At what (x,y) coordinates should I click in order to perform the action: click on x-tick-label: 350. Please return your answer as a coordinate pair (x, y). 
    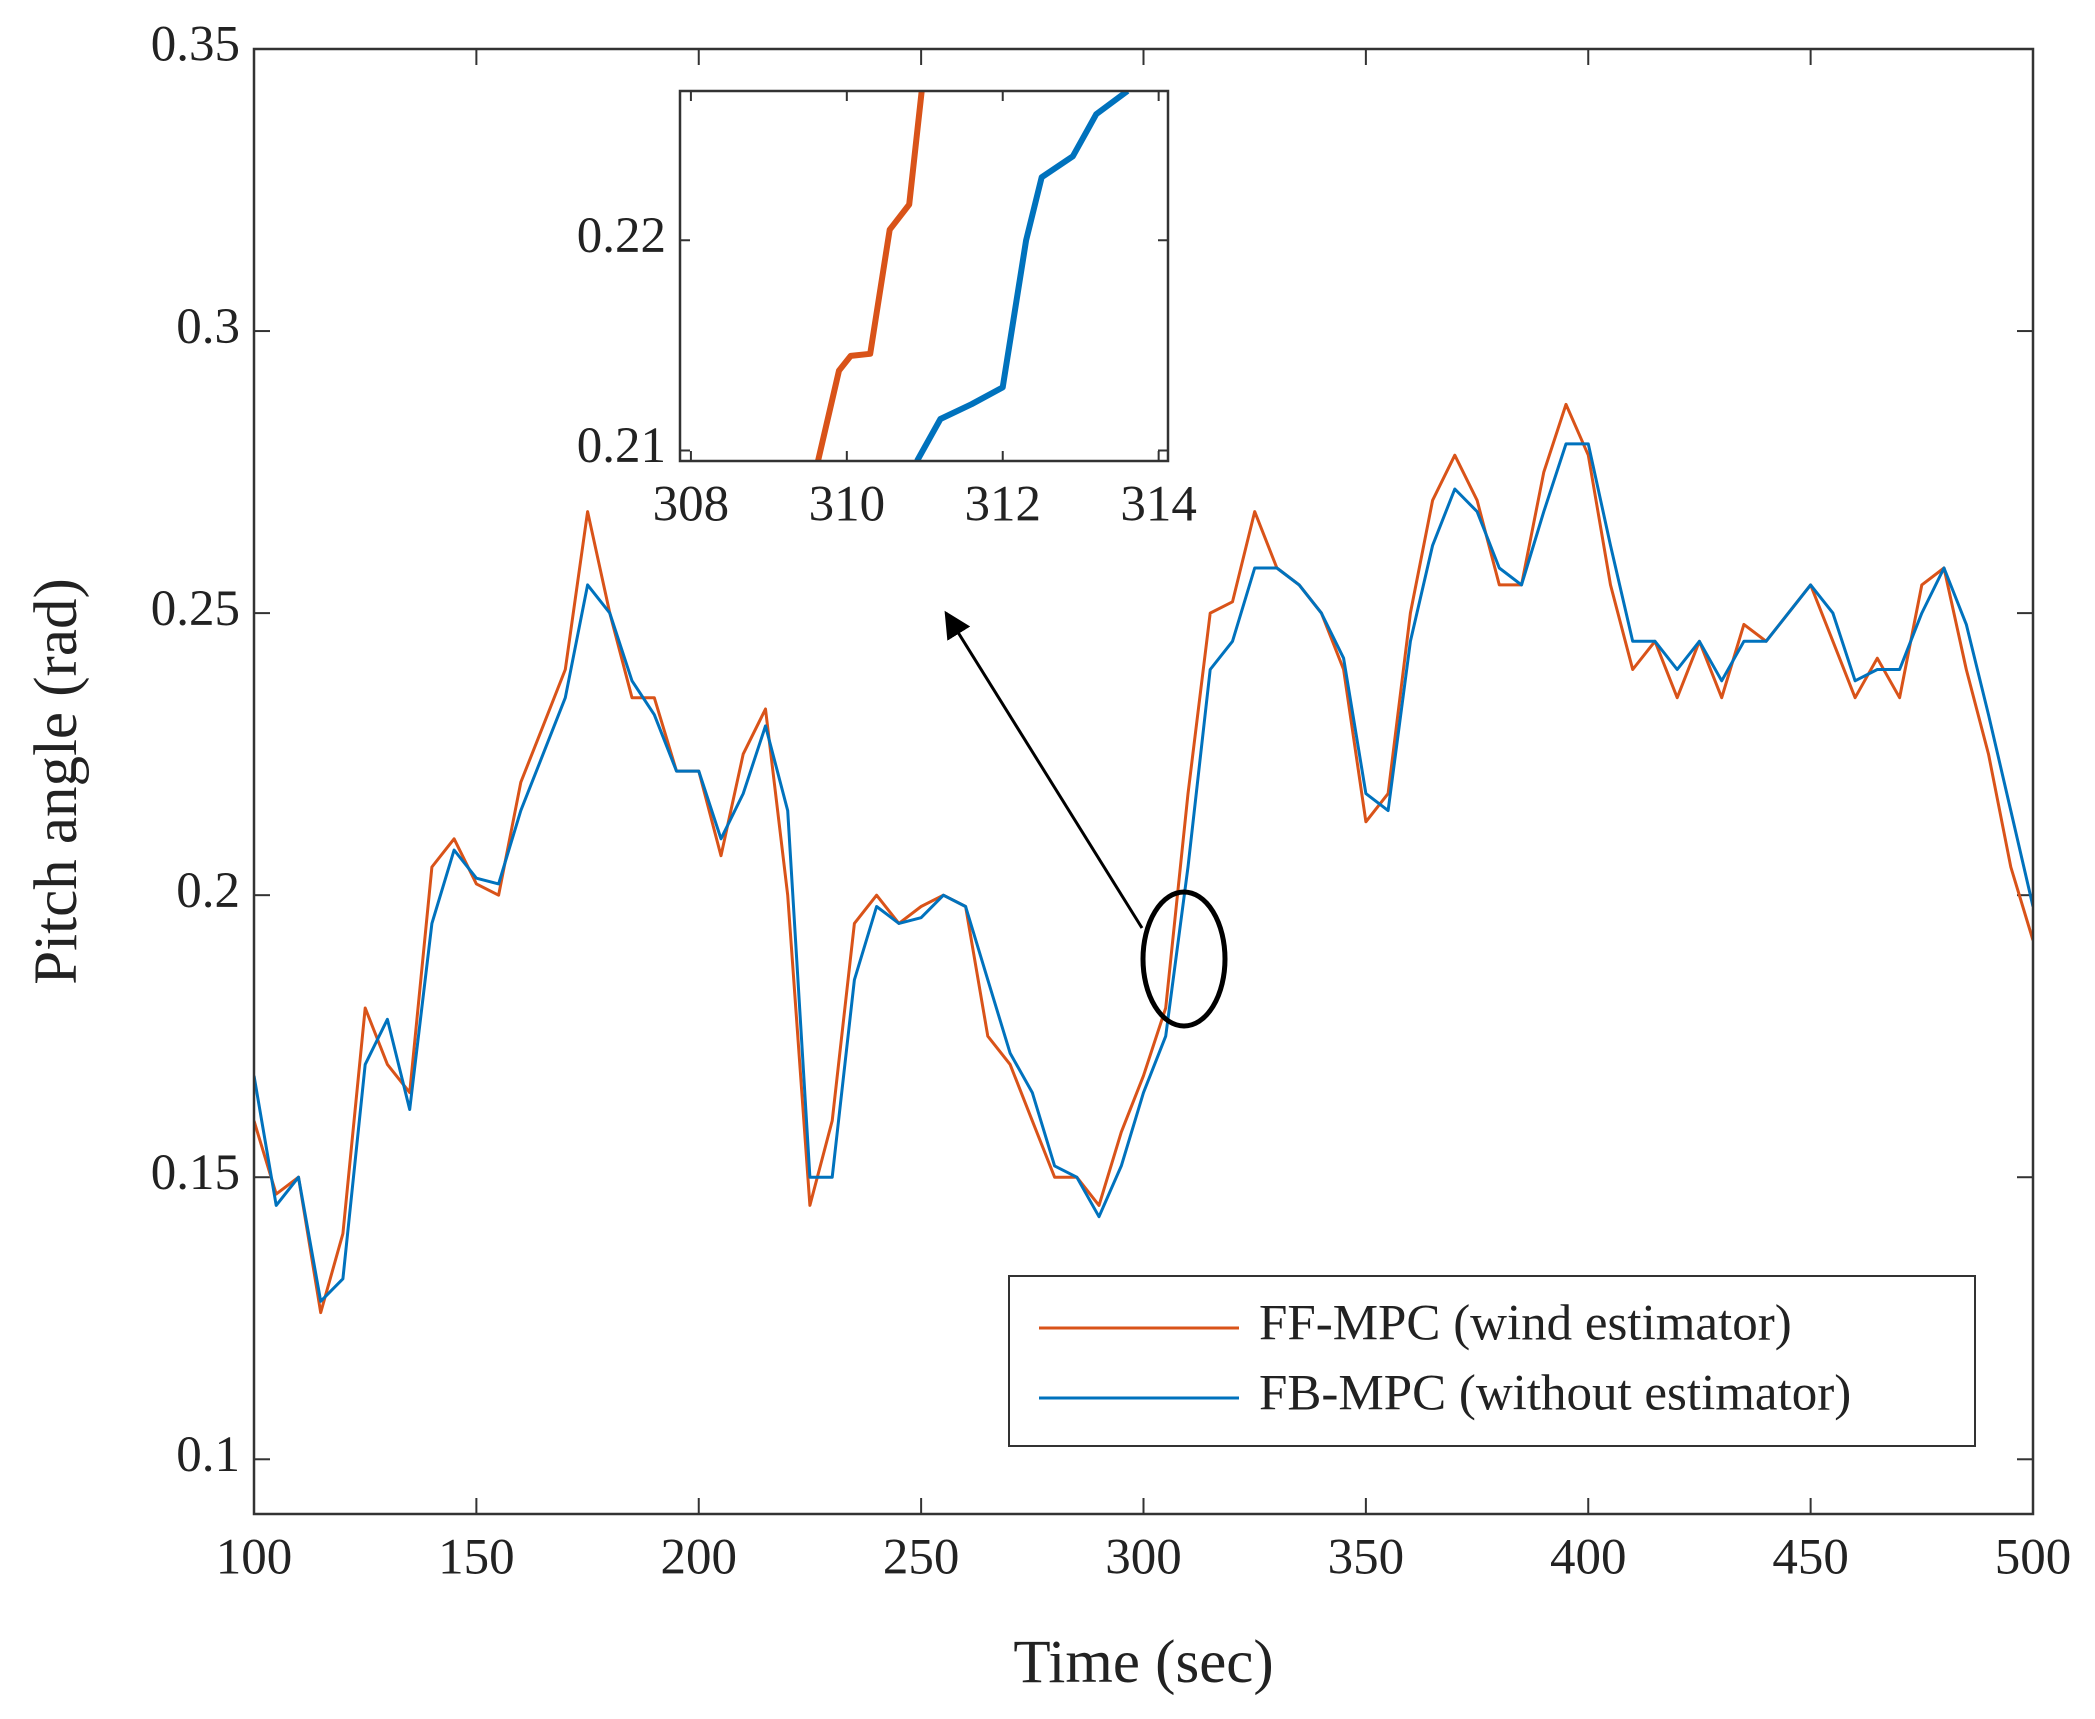
    Looking at the image, I should click on (1366, 1558).